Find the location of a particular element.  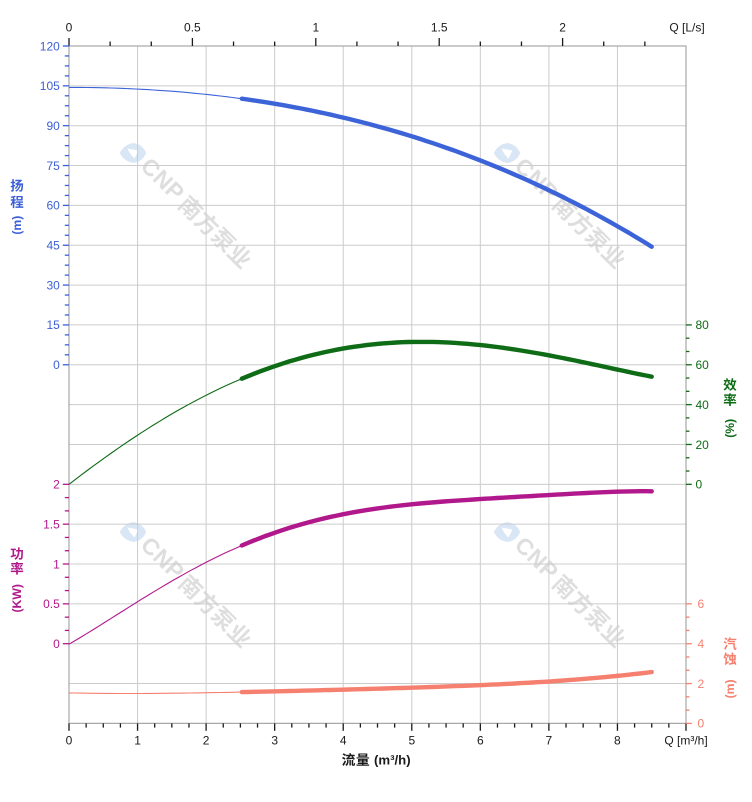

svg-text: 80 is located at coordinates (703, 325).